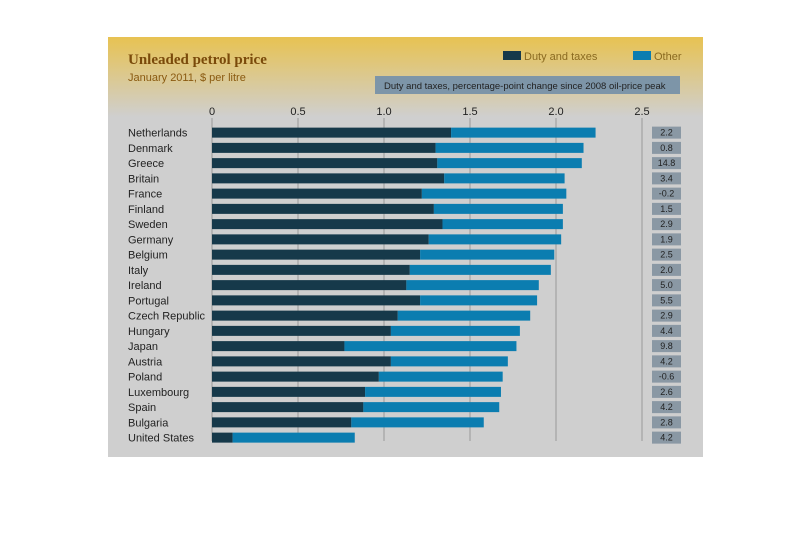 The image size is (810, 552). I want to click on category-label: Ireland, so click(145, 286).